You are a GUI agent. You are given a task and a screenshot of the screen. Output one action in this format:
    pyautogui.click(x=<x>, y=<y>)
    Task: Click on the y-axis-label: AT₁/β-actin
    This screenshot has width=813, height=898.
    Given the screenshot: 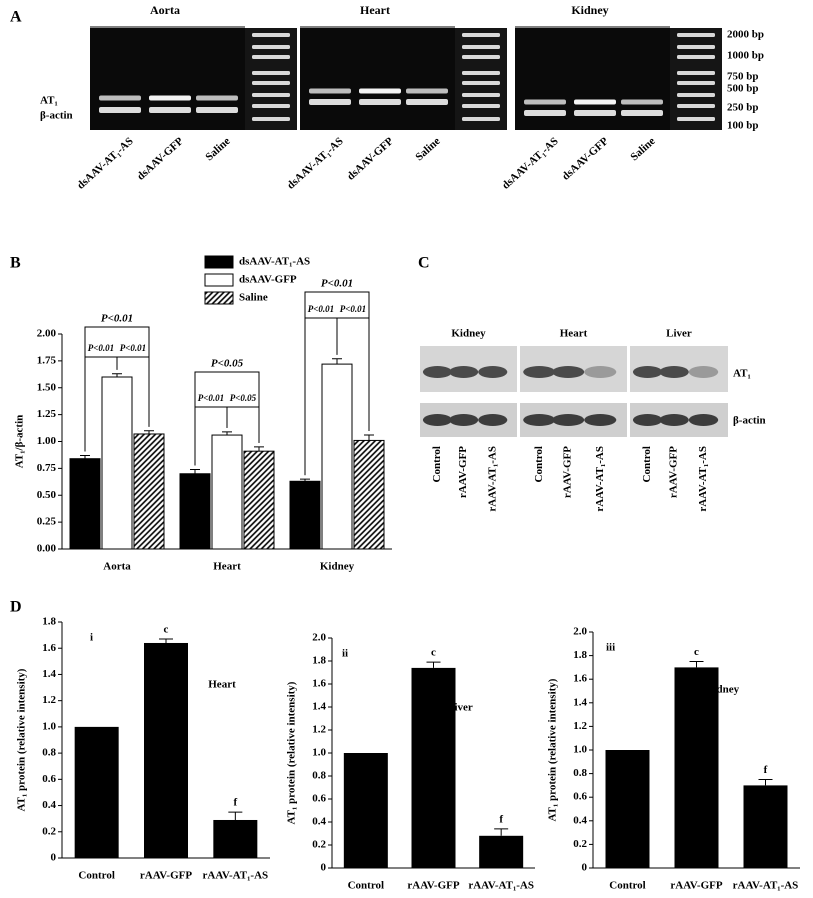 What is the action you would take?
    pyautogui.click(x=20, y=442)
    